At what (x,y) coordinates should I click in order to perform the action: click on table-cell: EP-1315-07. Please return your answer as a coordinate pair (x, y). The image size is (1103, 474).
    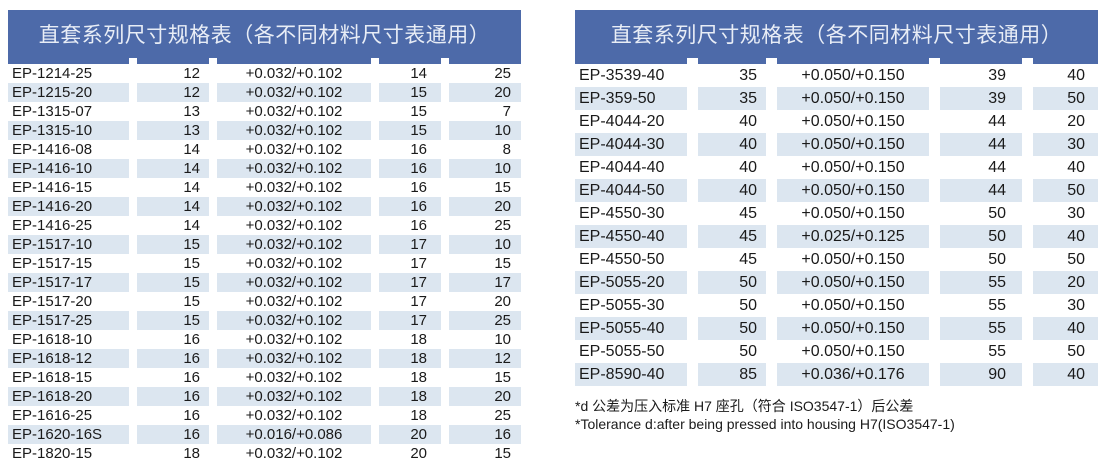
    Looking at the image, I should click on (52, 111).